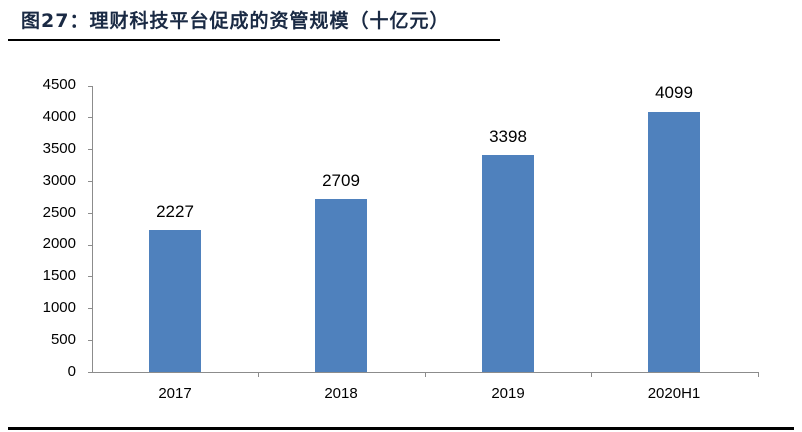  What do you see at coordinates (59, 243) in the screenshot?
I see `y-tick-label: 2000` at bounding box center [59, 243].